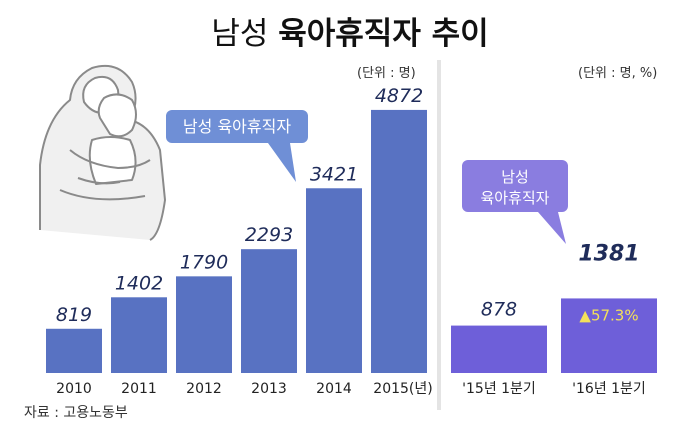  I want to click on page-title: 남성 육아휴직자 추이, so click(350, 30).